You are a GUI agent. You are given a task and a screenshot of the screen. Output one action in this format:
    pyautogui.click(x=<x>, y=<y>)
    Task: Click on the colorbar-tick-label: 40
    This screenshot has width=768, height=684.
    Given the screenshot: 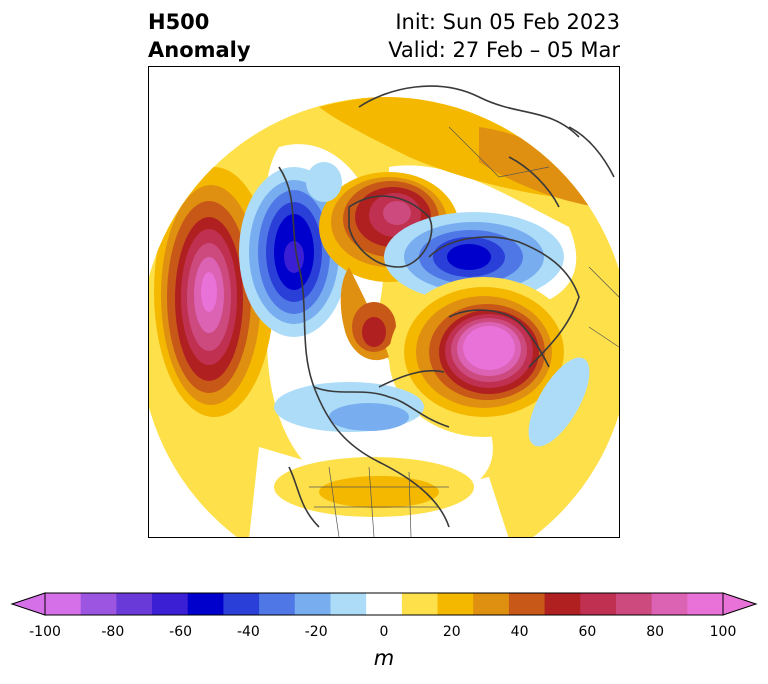 What is the action you would take?
    pyautogui.click(x=519, y=632)
    